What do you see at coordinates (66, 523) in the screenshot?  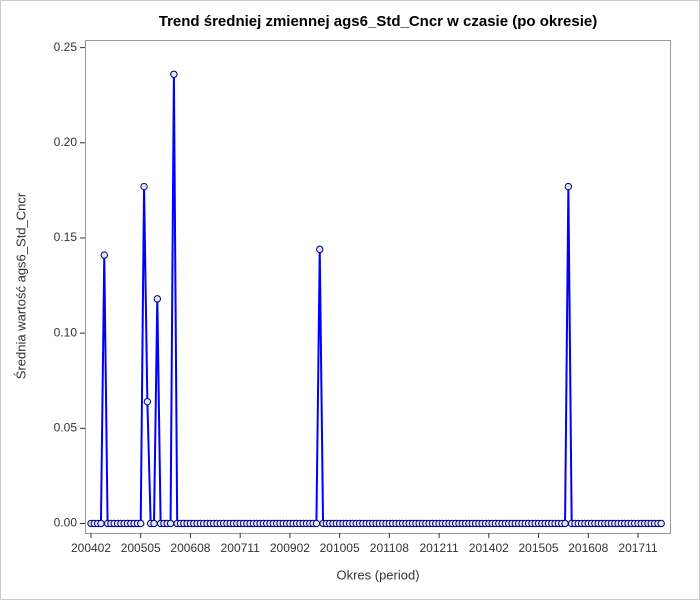 I see `y-tick-label: 0.00` at bounding box center [66, 523].